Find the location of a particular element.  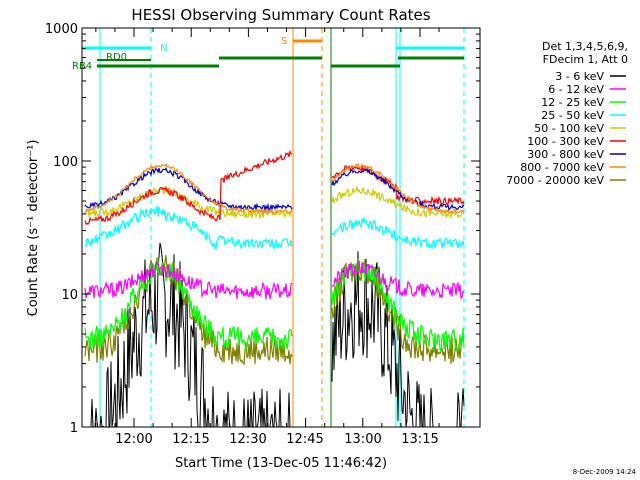

x-tick-label: 12:15 is located at coordinates (190, 439).